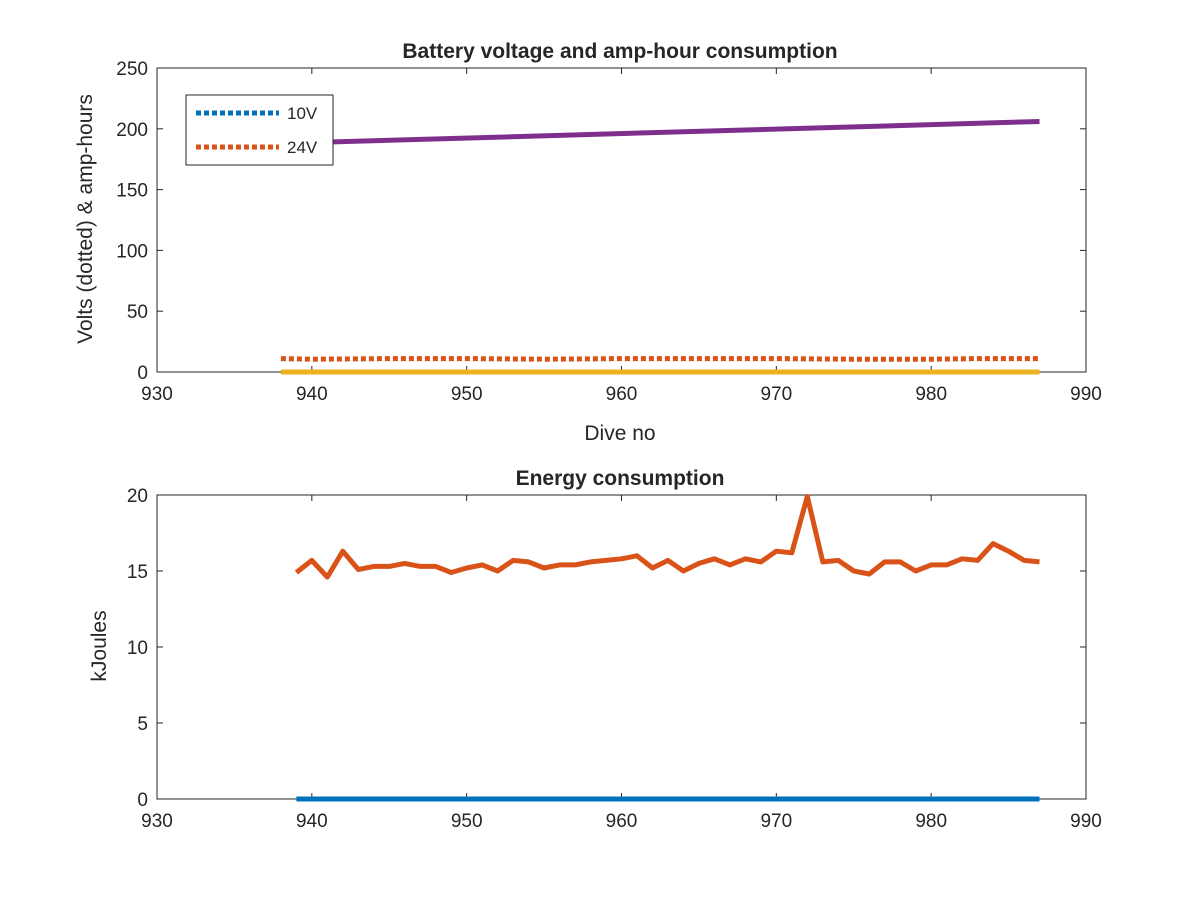 The width and height of the screenshot is (1200, 900). Describe the element at coordinates (137, 648) in the screenshot. I see `y-tick-label: 10` at that location.